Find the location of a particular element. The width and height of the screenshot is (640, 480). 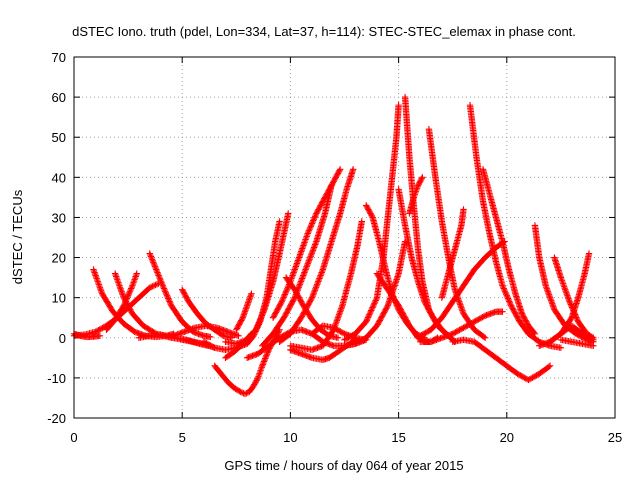

y-tick-label: 50 is located at coordinates (59, 137).